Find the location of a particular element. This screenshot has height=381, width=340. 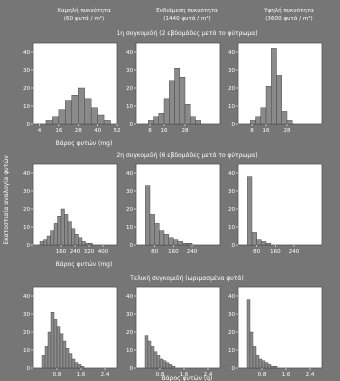

y-axis-label: Εκατοστιαία αναλογία φυτών is located at coordinates (6, 200).